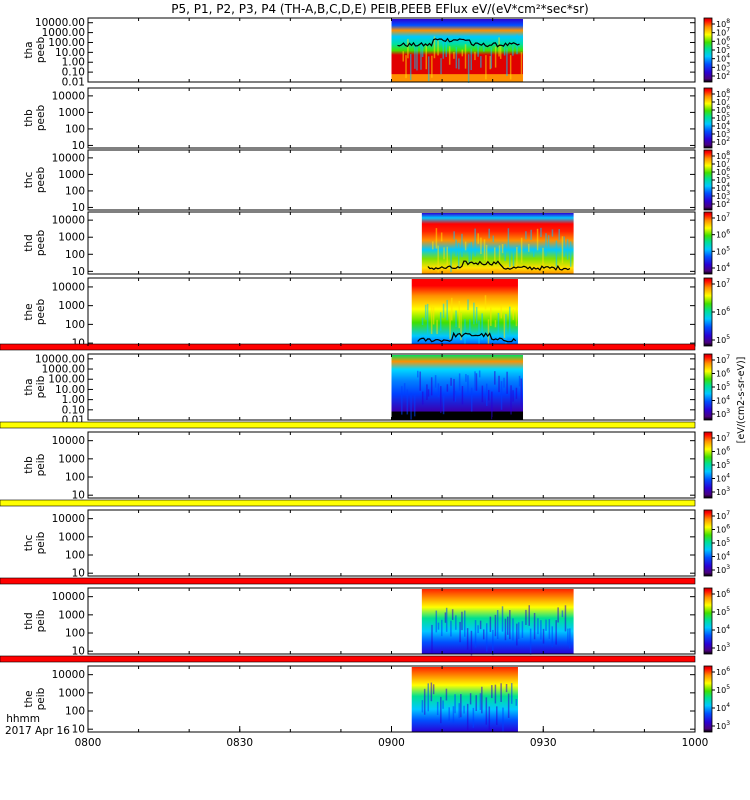 Image resolution: width=750 pixels, height=800 pixels. What do you see at coordinates (716, 543) in the screenshot?
I see `colorbar: 10⁷ 10⁶ 10⁵ 10⁴ 10³` at bounding box center [716, 543].